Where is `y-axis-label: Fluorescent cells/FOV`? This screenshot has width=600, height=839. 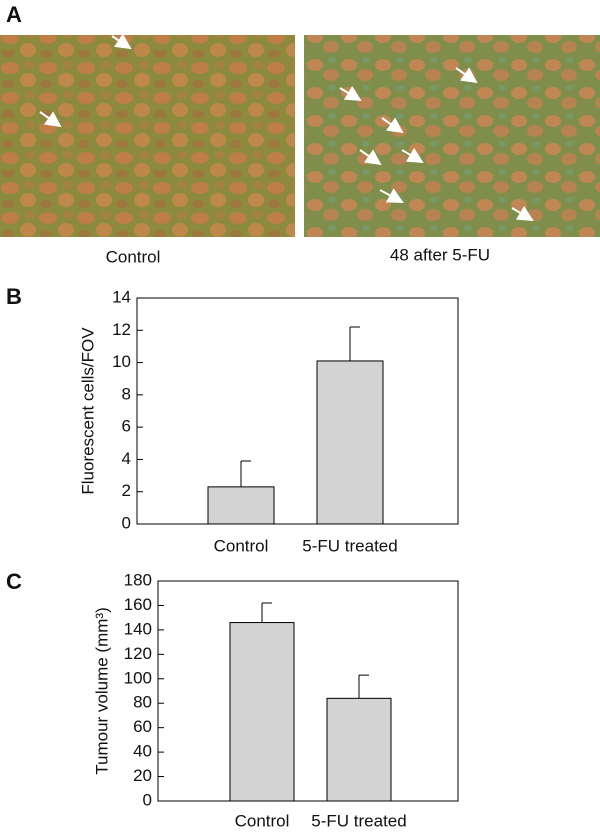 y-axis-label: Fluorescent cells/FOV is located at coordinates (87, 411).